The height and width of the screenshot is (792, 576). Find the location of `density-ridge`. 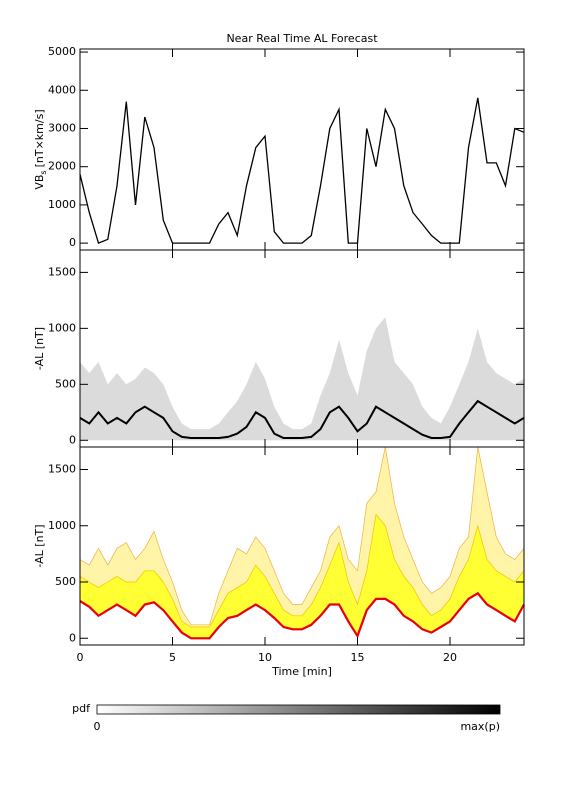

density-ridge is located at coordinates (302, 419).